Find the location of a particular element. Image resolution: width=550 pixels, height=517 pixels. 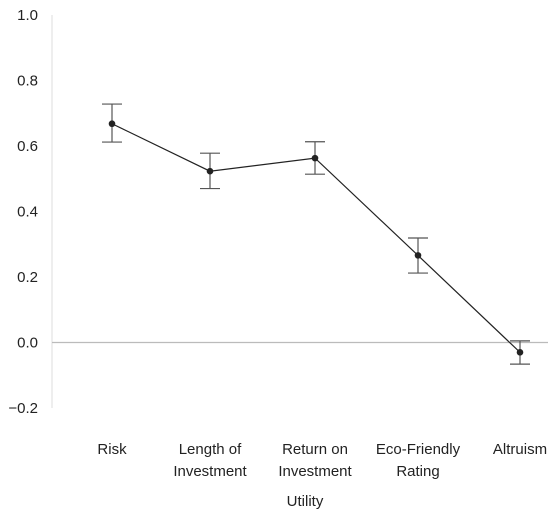

x-category-label: Length of is located at coordinates (210, 449).